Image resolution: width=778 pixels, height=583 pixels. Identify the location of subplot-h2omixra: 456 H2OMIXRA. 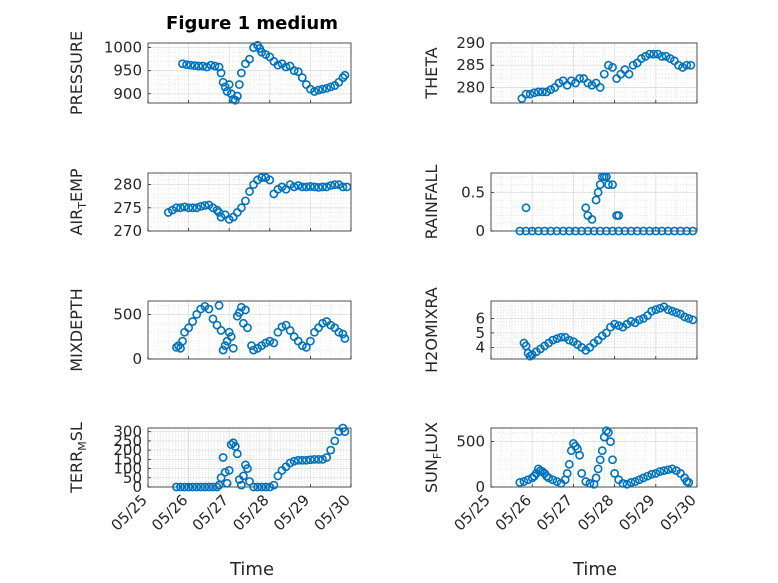
(560, 330).